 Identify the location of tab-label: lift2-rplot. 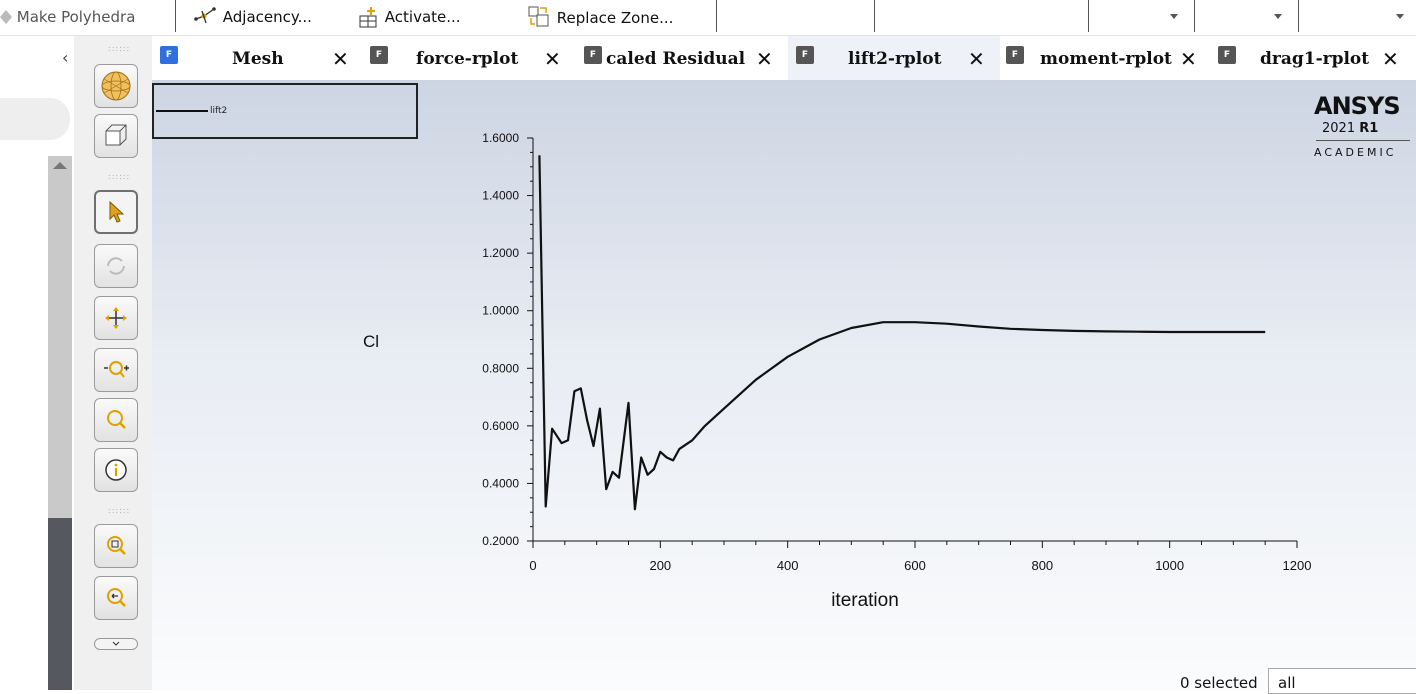
(895, 59).